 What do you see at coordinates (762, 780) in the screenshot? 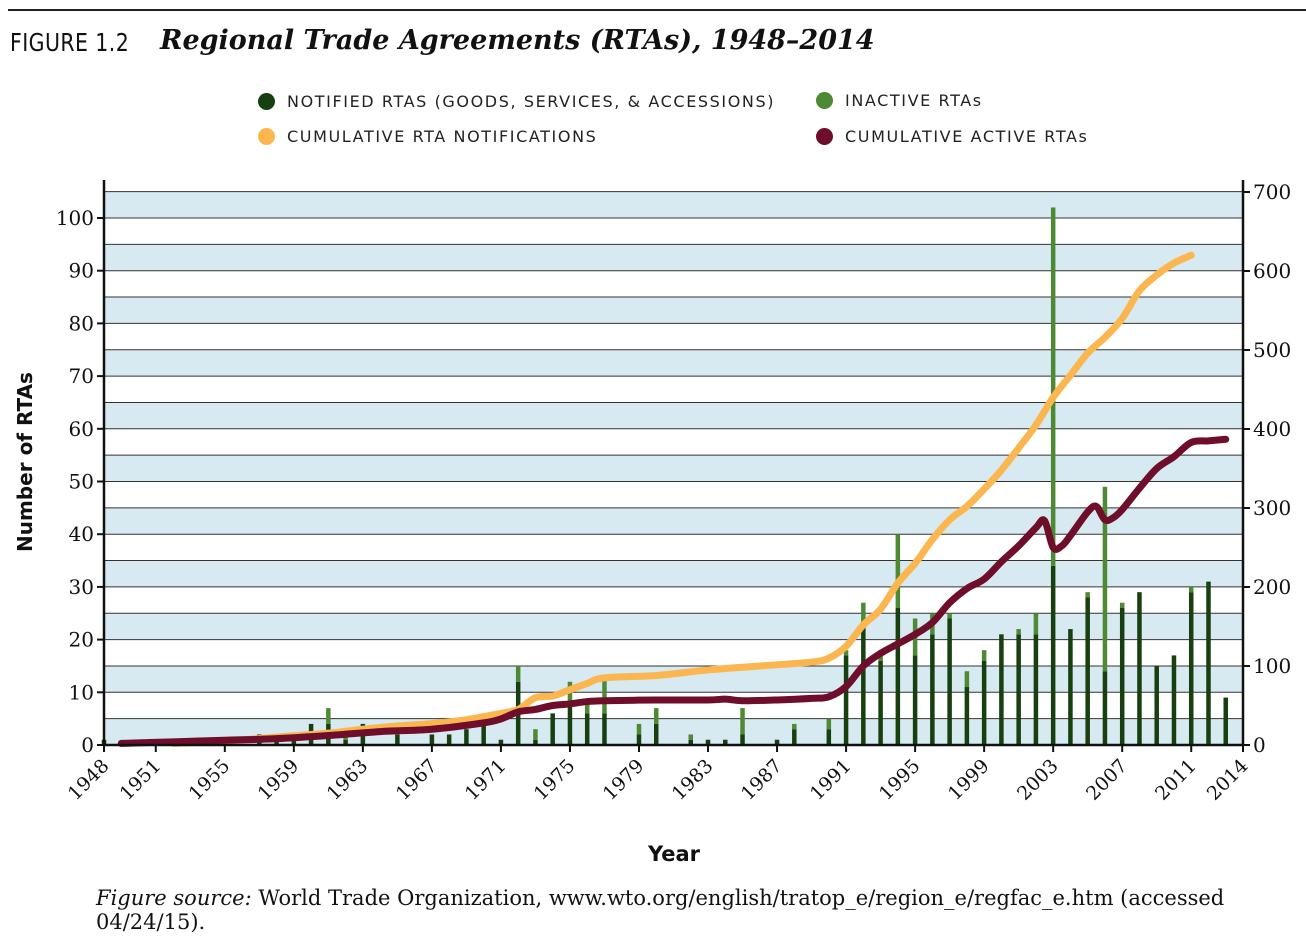
I see `x-tick-label-1987: 1987` at bounding box center [762, 780].